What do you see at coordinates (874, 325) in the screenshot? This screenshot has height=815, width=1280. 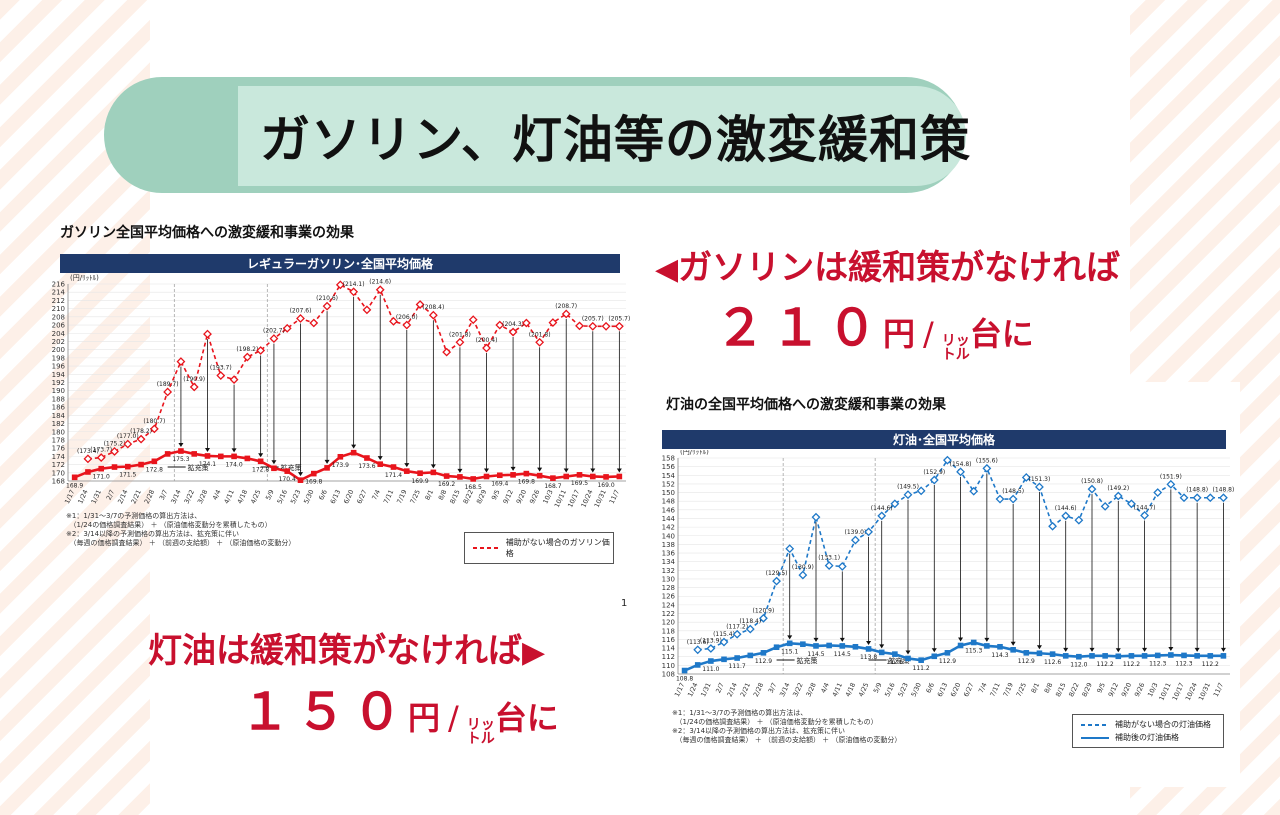 I see `gas-callout-value: ２１０ 円 / リッ トル 台に` at bounding box center [874, 325].